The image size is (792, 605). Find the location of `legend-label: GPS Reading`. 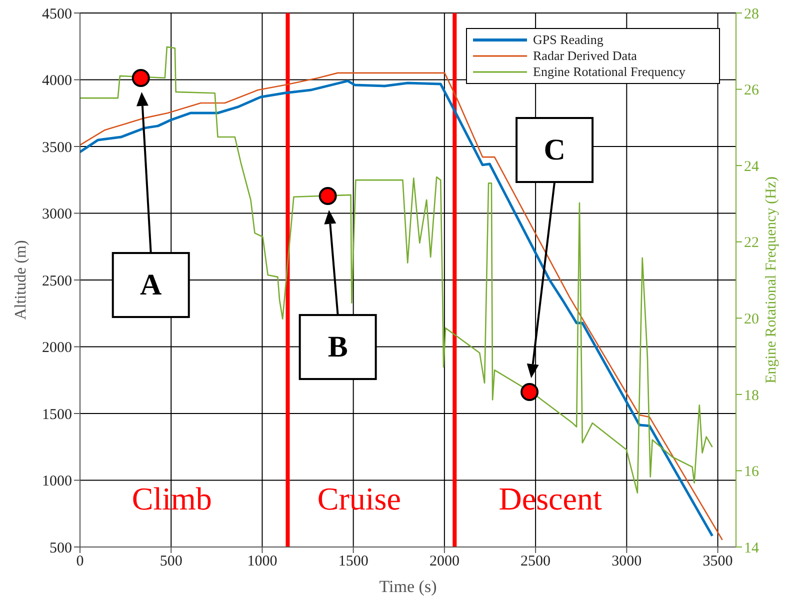

legend-label: GPS Reading is located at coordinates (568, 40).